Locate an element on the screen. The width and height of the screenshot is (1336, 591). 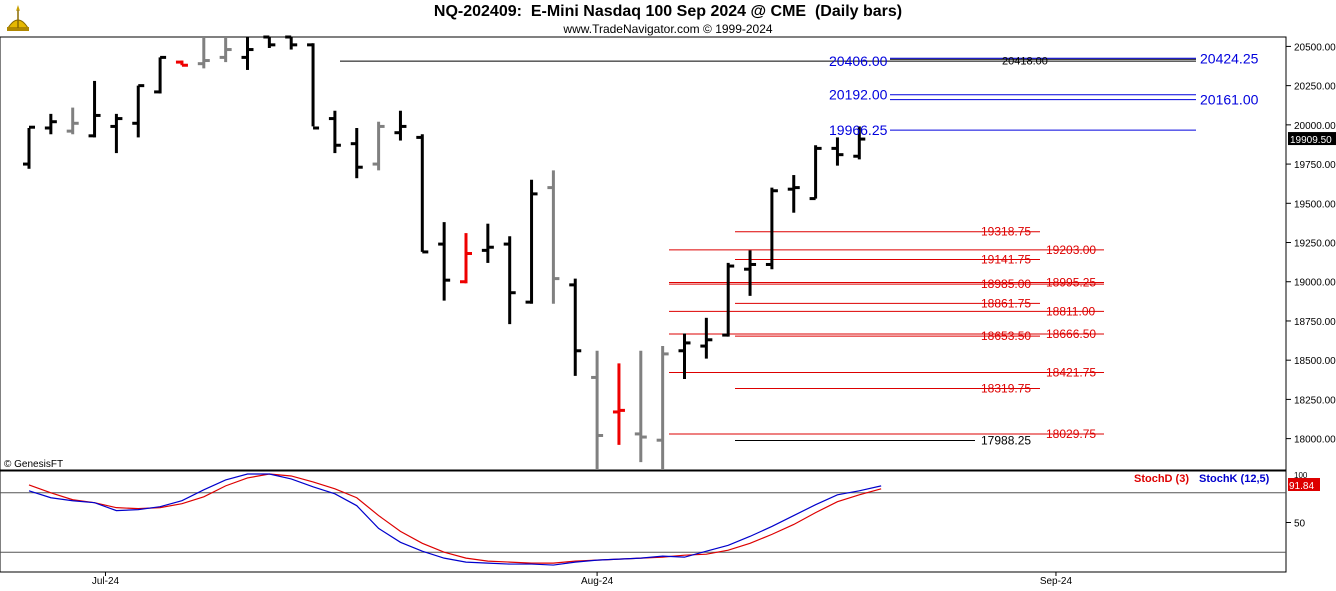
time-tick-label: Jul-24 is located at coordinates (106, 581).